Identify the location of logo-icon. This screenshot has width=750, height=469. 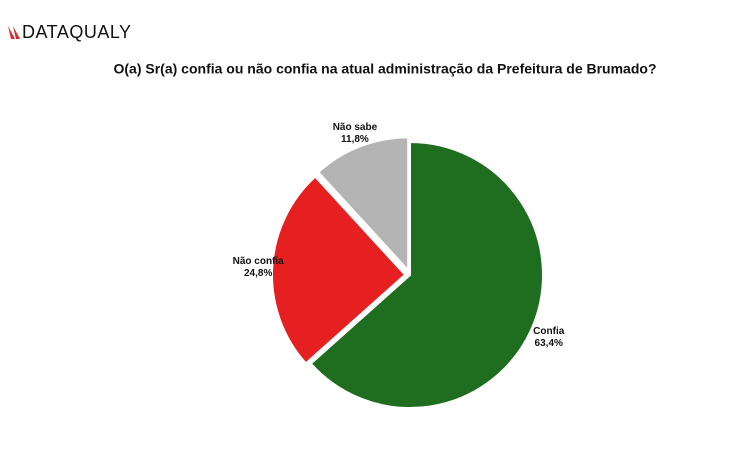
(14, 32).